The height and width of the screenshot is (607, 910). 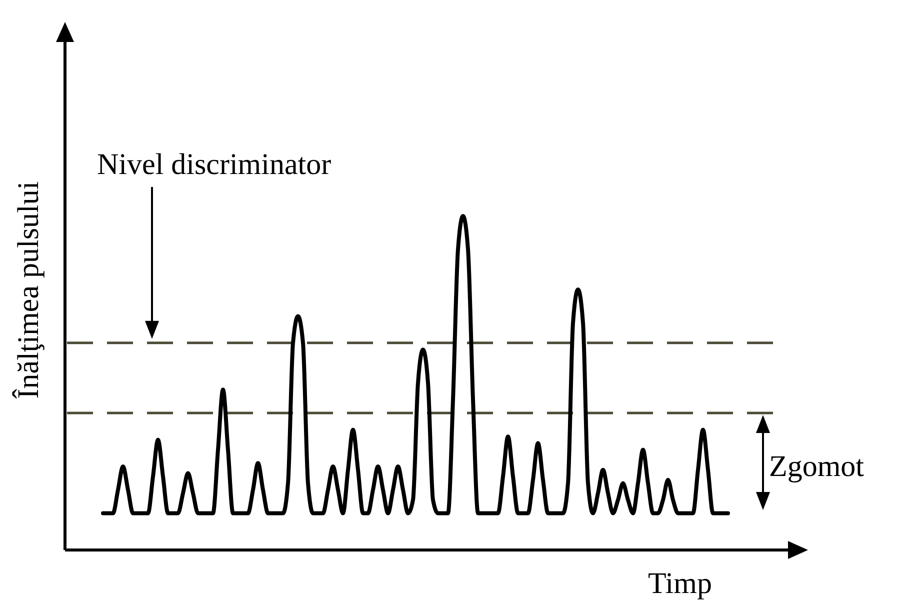 I want to click on y-axis-title: Înălţimea pulsului, so click(x=28, y=290).